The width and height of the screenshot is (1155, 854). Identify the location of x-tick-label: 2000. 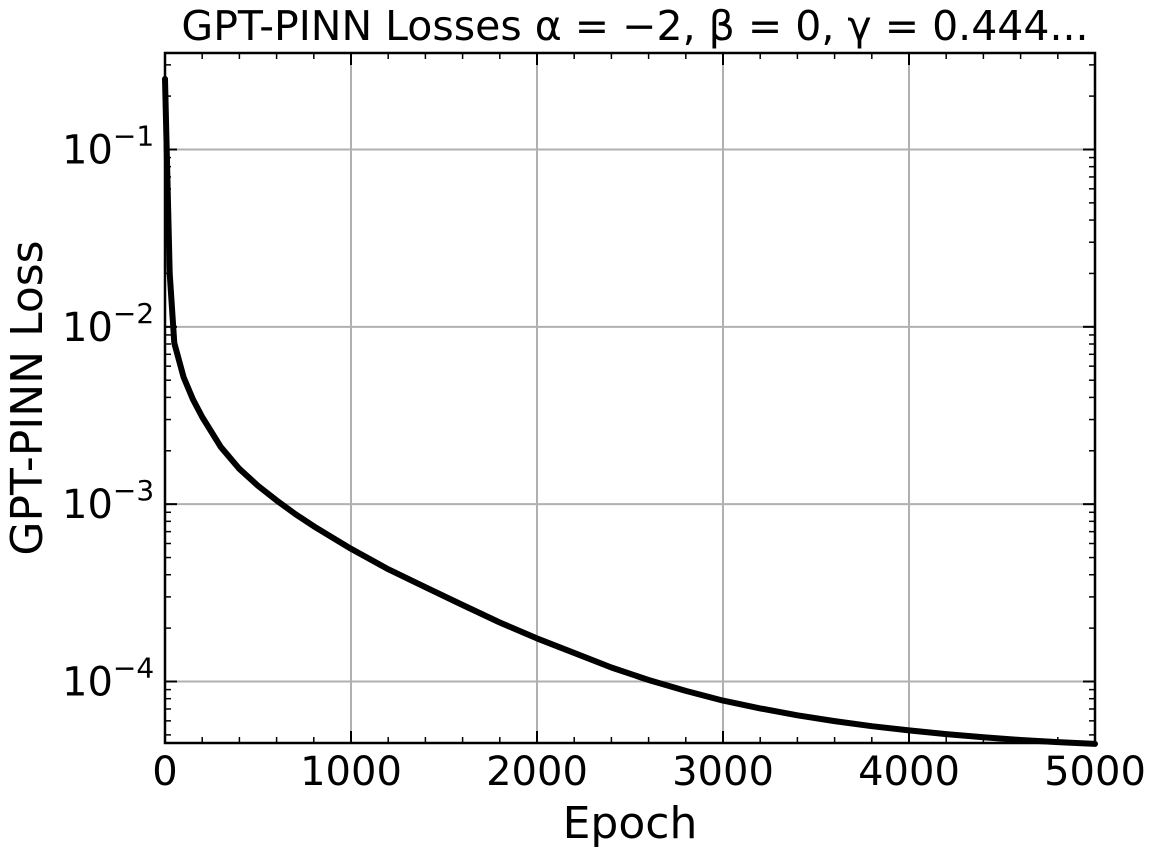
(537, 772).